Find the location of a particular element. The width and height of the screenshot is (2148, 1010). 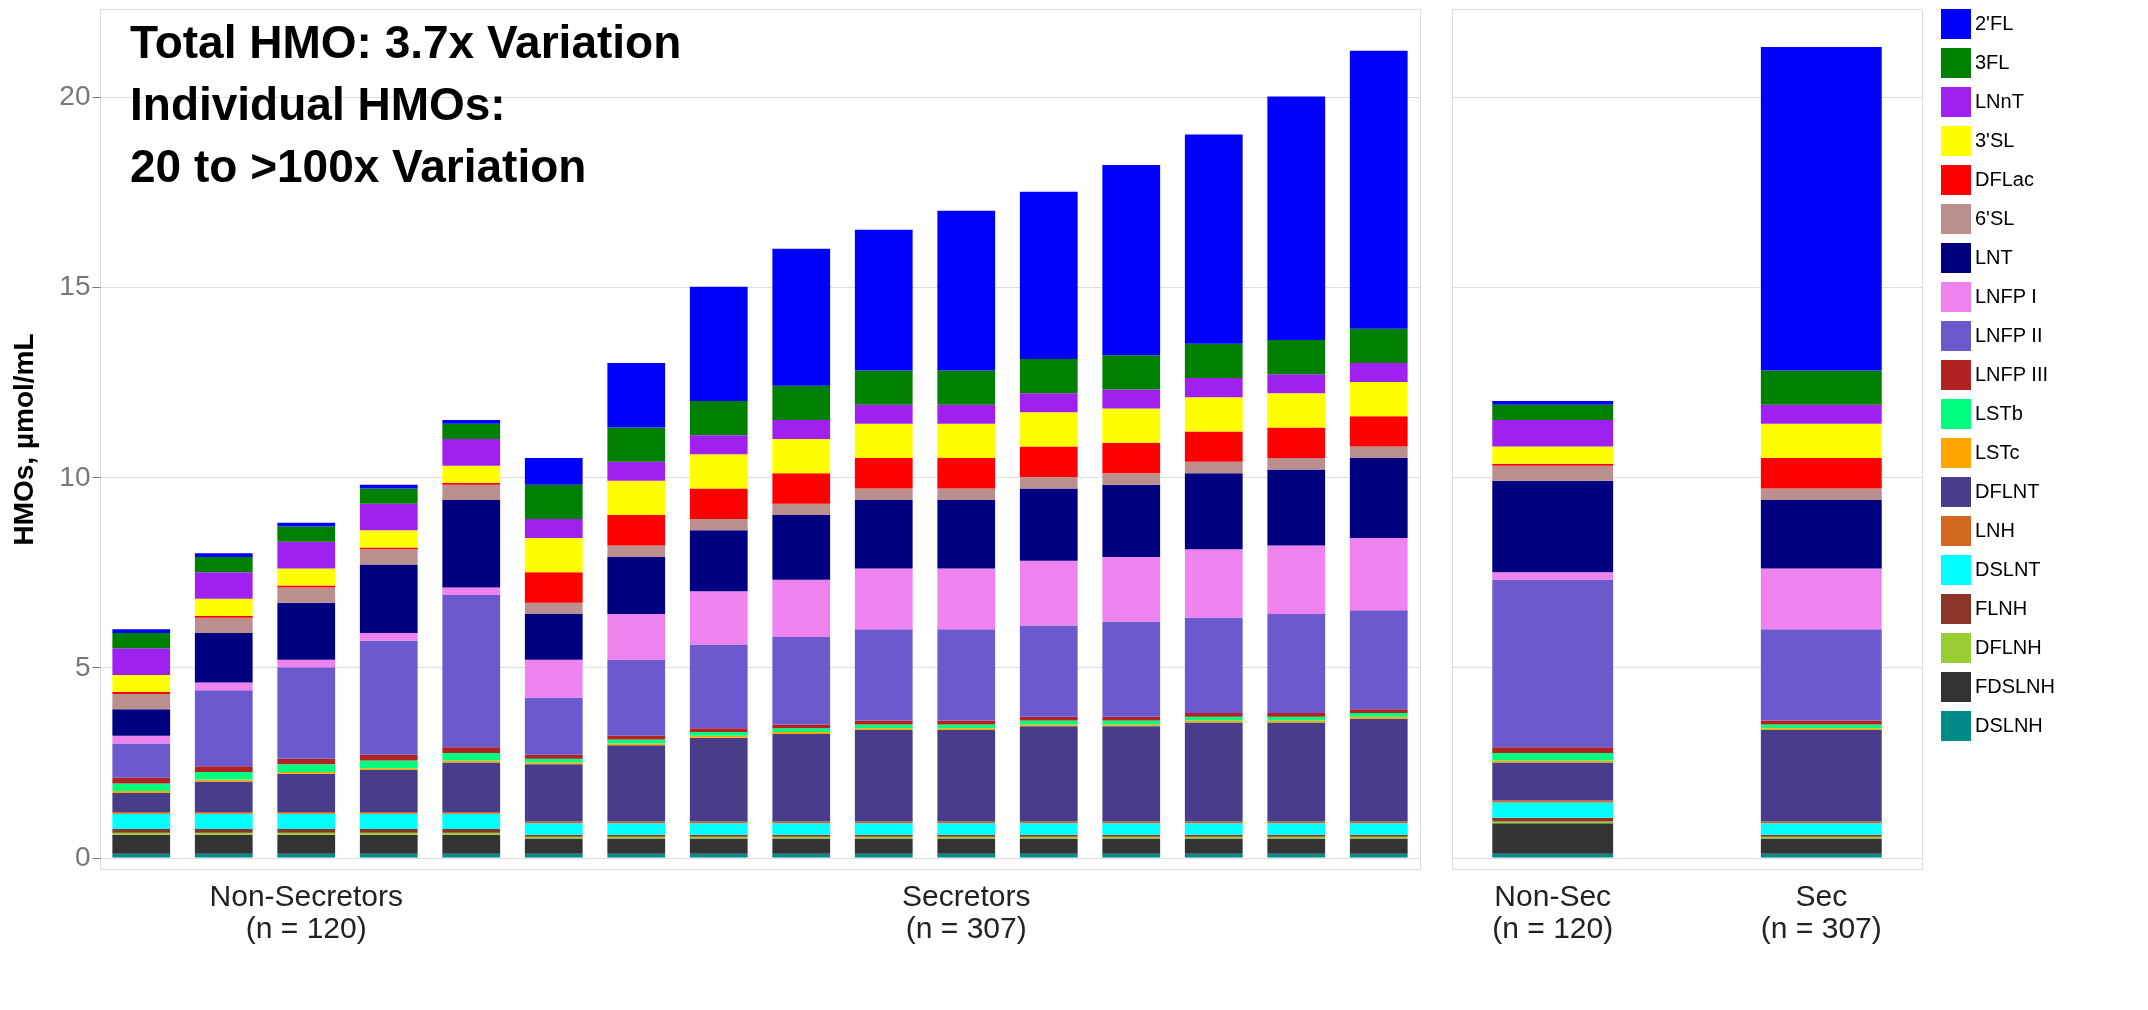

y-tick-label: 15 is located at coordinates (75, 286).